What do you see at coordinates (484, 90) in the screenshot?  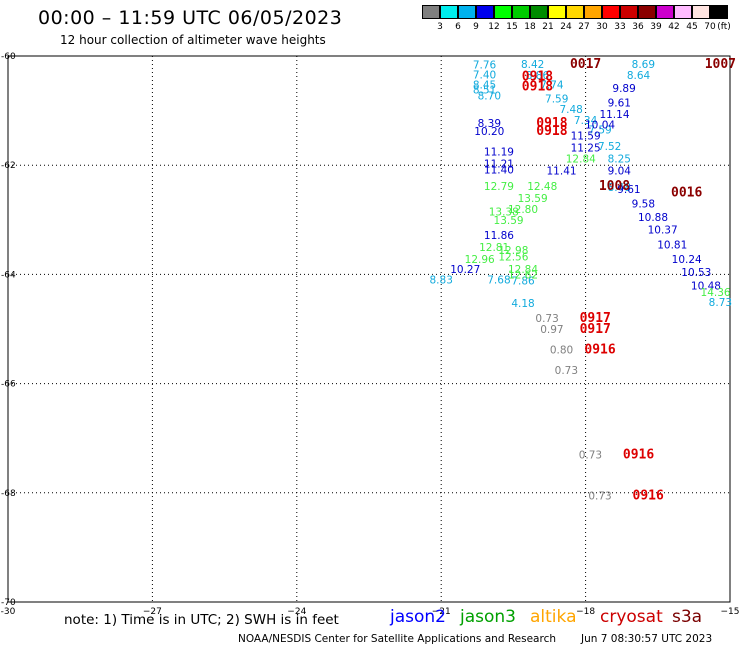 I see `wave-height-label: 8.51` at bounding box center [484, 90].